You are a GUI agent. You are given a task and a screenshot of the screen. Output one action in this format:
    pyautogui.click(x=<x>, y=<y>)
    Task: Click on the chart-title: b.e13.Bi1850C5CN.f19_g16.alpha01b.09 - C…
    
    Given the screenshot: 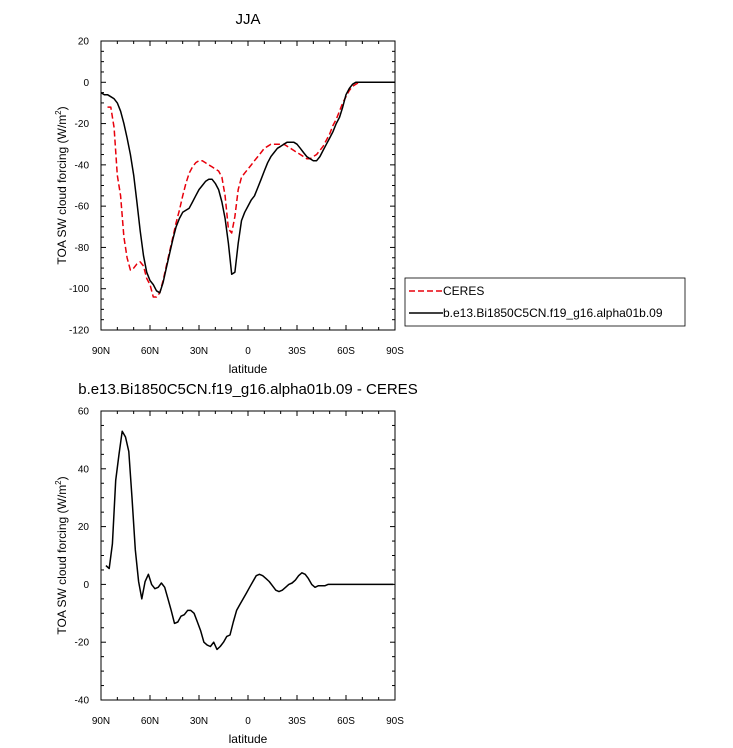 What is the action you would take?
    pyautogui.click(x=247, y=389)
    